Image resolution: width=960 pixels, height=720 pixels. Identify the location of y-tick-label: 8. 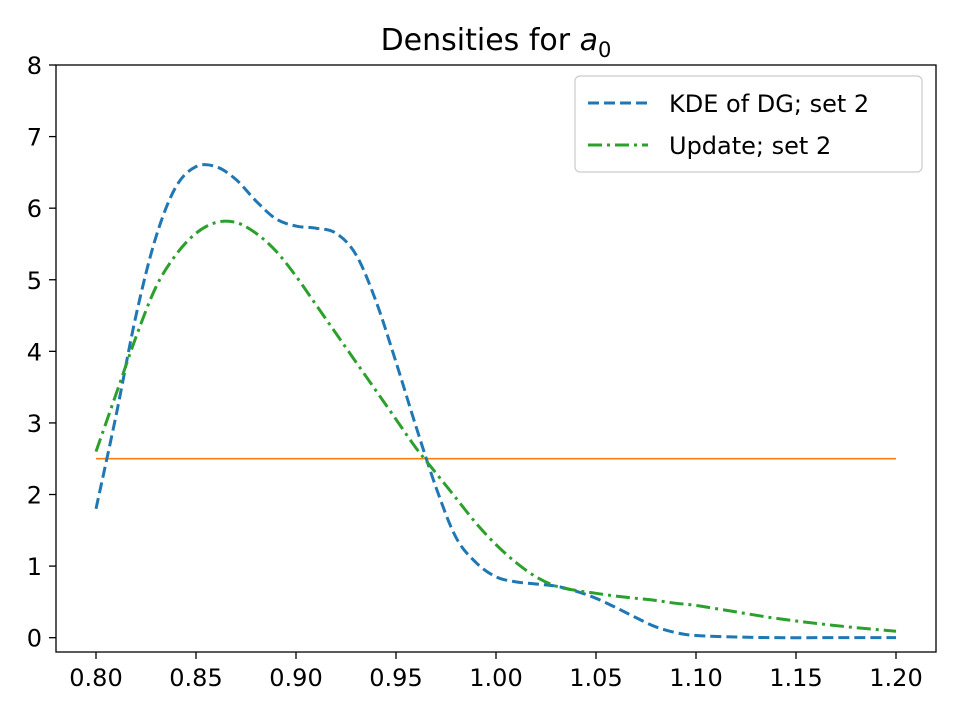
(34, 66).